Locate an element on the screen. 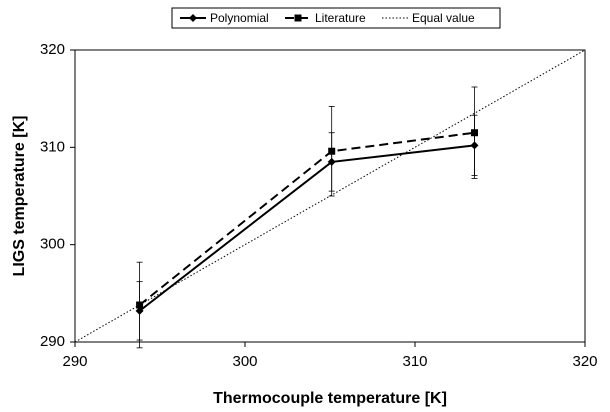 The width and height of the screenshot is (610, 412). x-tick-label: 310 is located at coordinates (414, 361).